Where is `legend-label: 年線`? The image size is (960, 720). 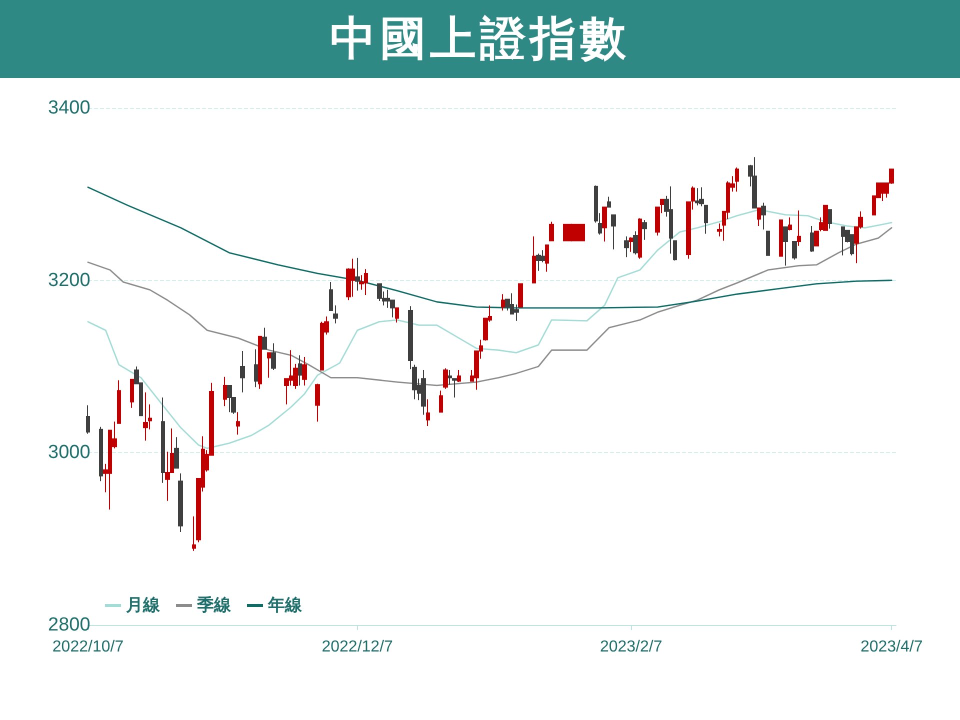
legend-label: 年線 is located at coordinates (285, 606).